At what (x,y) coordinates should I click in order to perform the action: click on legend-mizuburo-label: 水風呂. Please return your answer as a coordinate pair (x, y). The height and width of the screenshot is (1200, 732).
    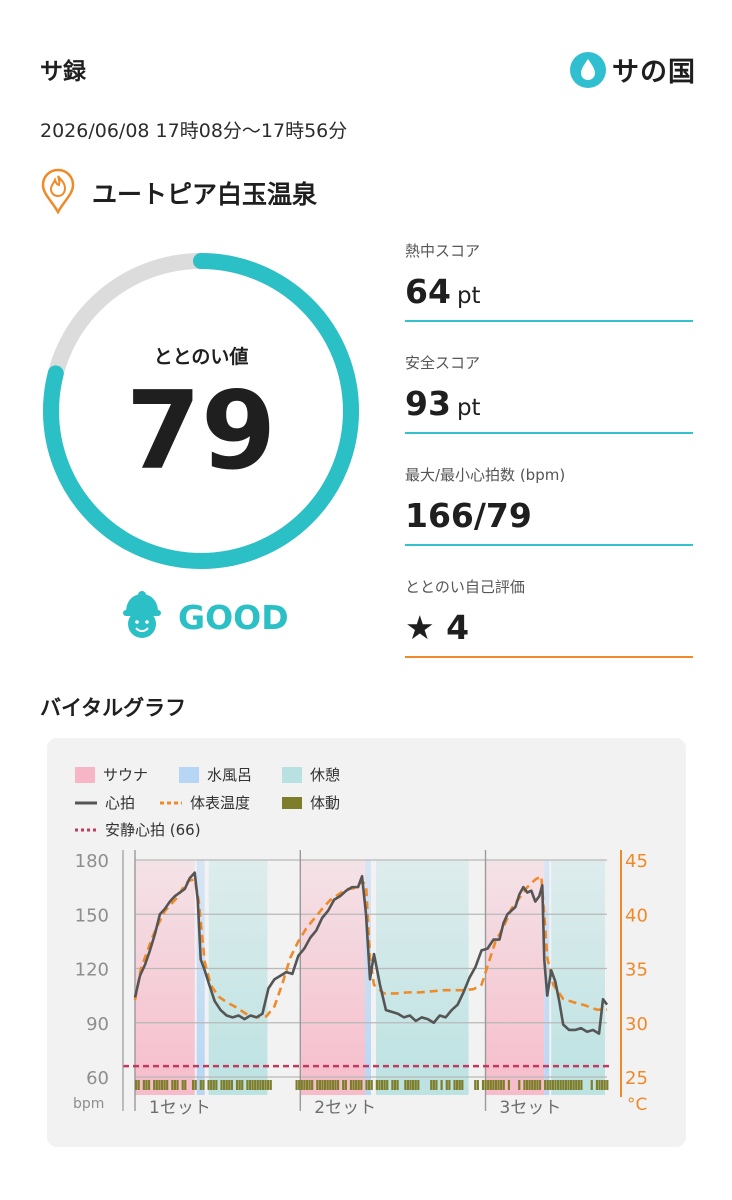
    Looking at the image, I should click on (230, 775).